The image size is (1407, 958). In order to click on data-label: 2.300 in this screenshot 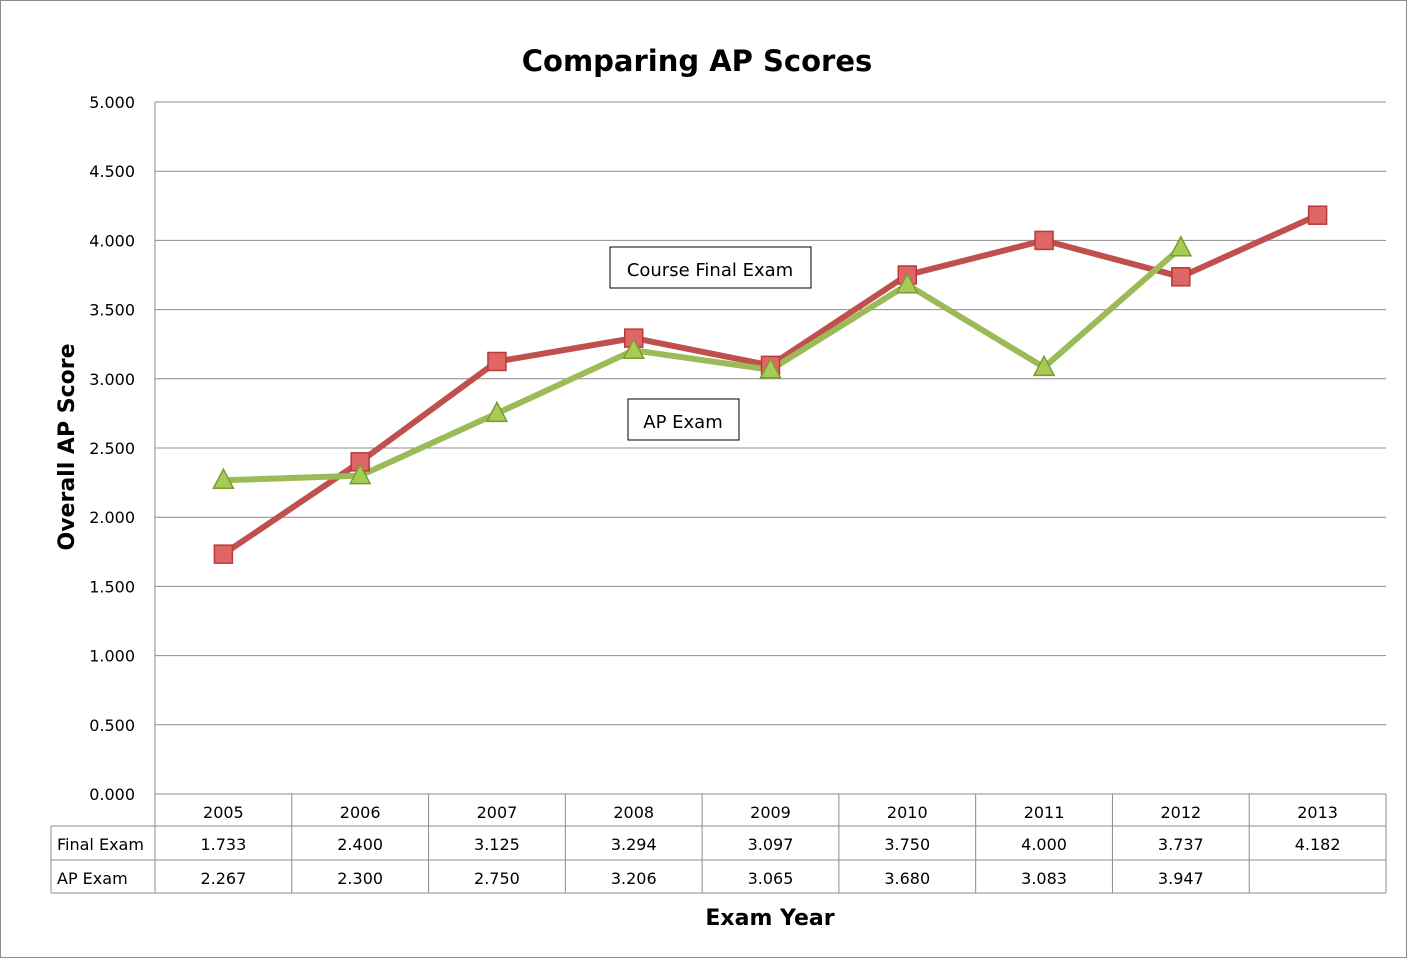, I will do `click(360, 878)`.